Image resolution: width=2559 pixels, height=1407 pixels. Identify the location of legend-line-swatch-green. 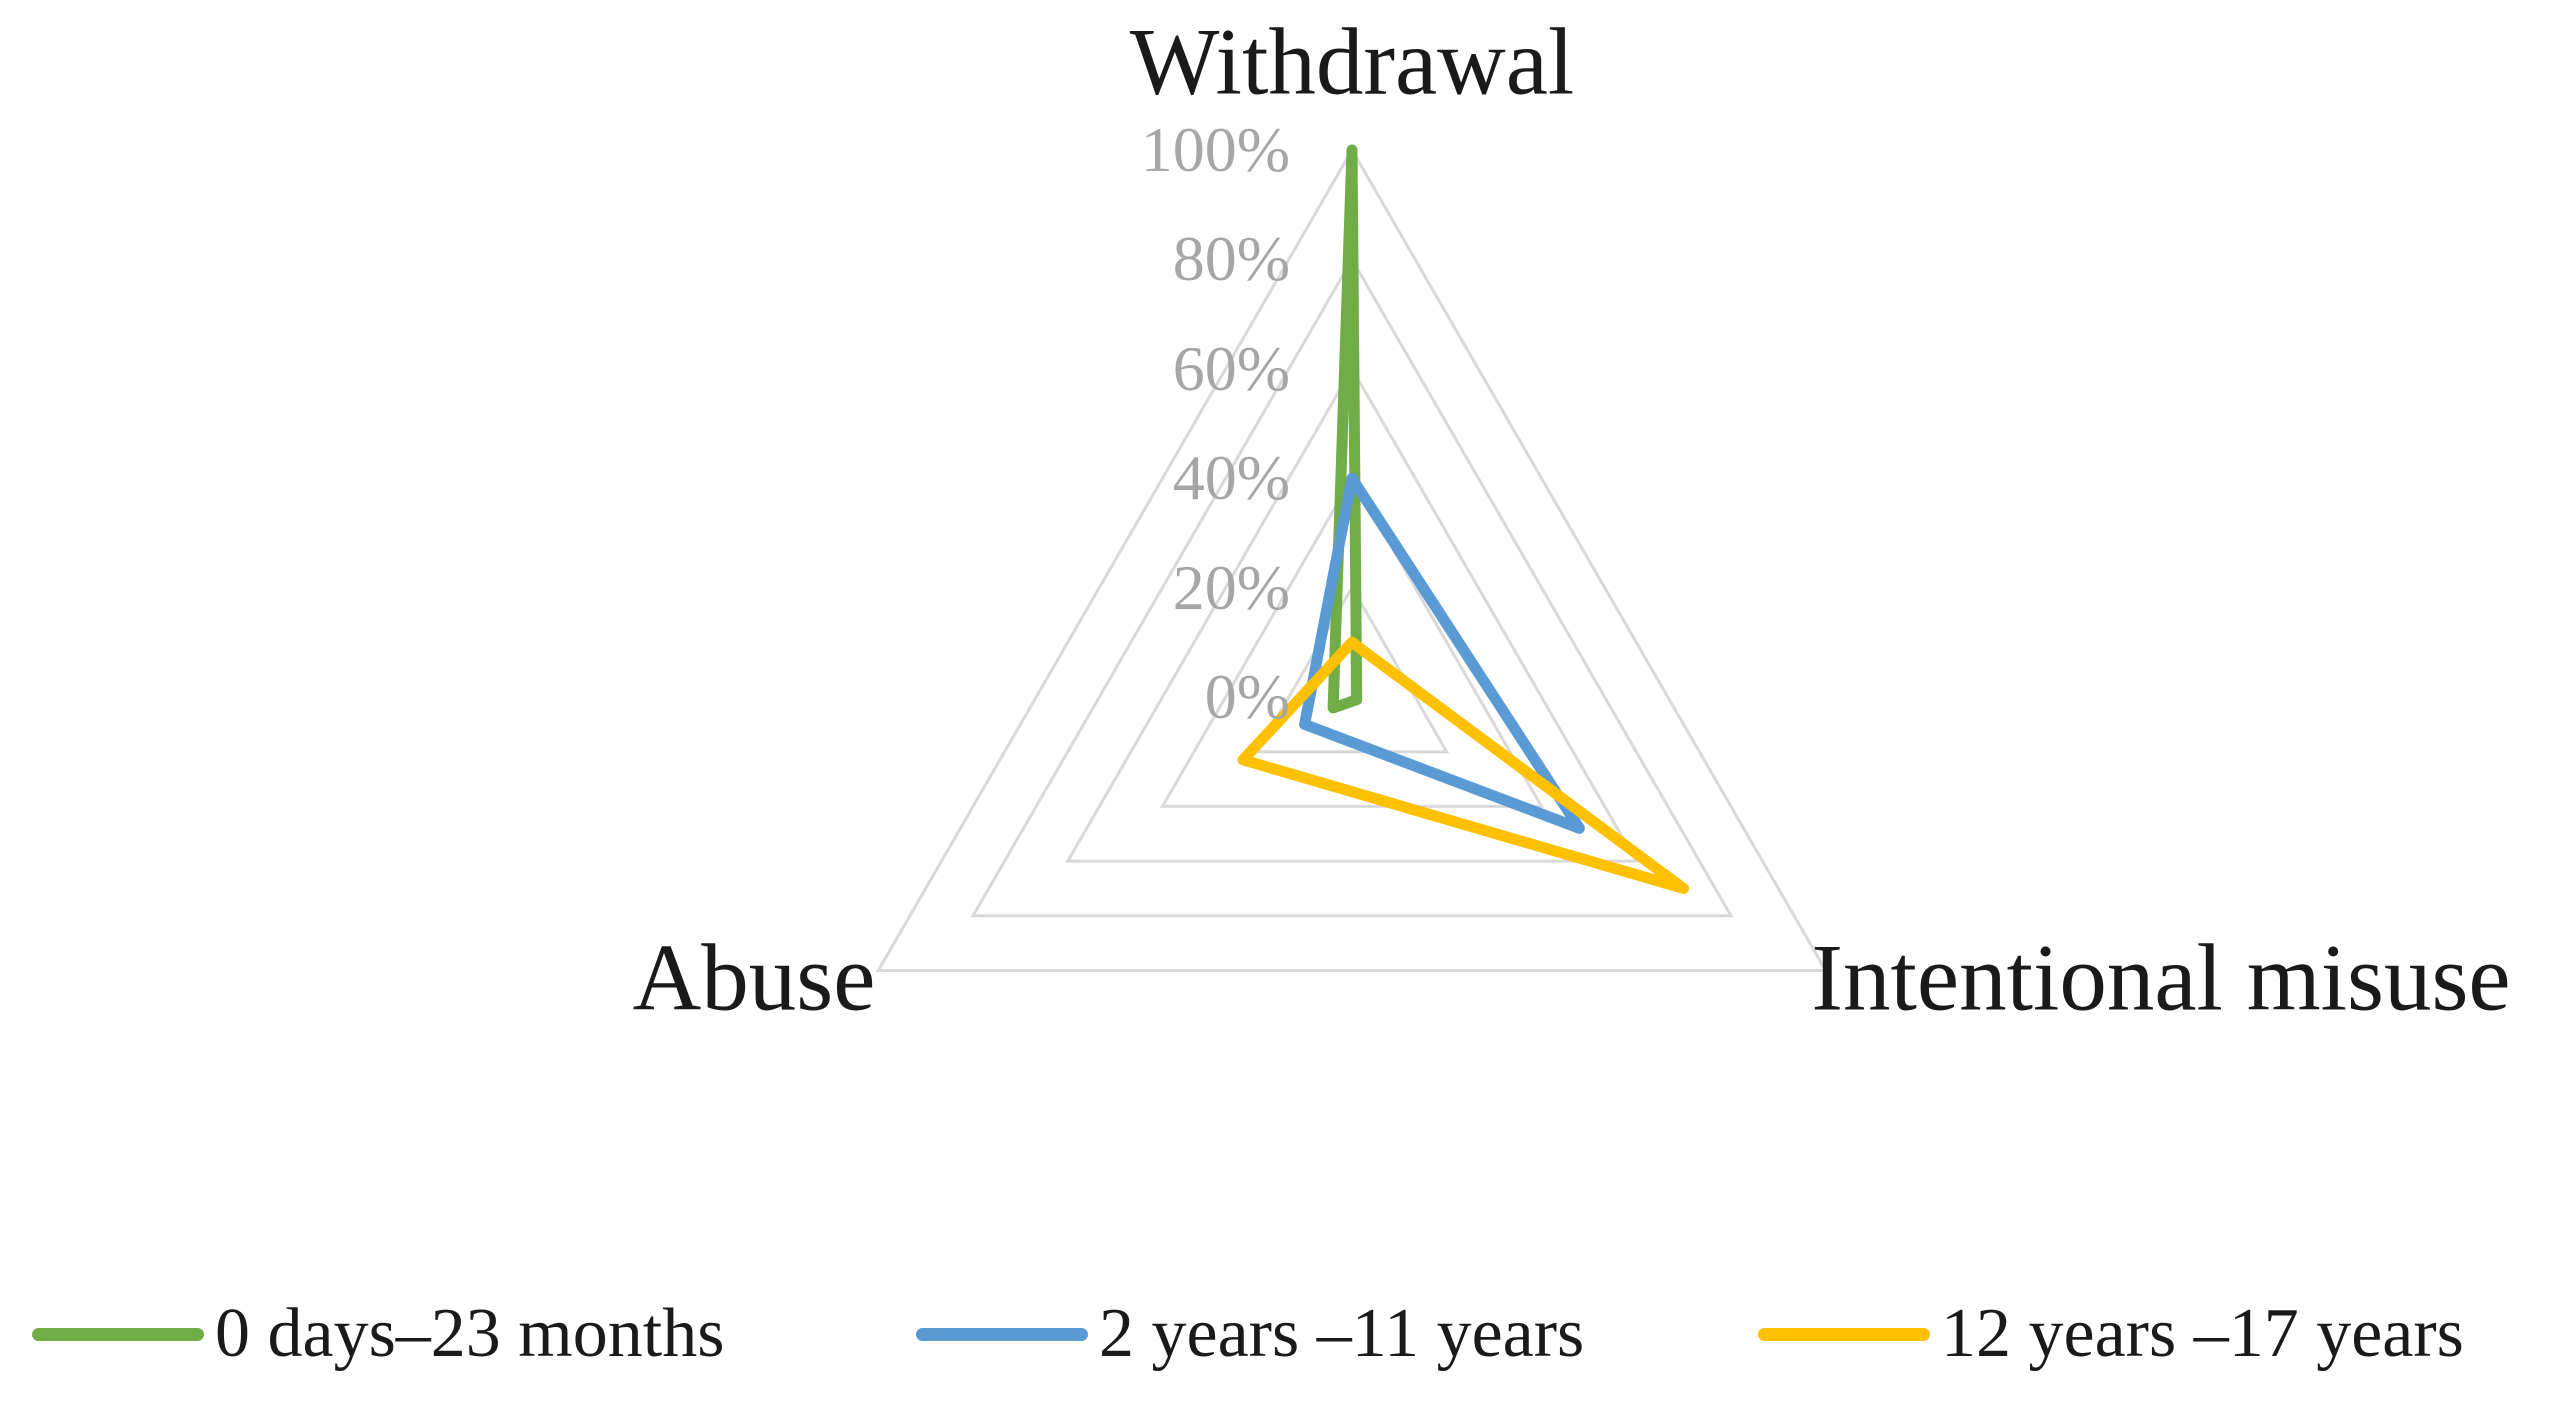
(118, 1334).